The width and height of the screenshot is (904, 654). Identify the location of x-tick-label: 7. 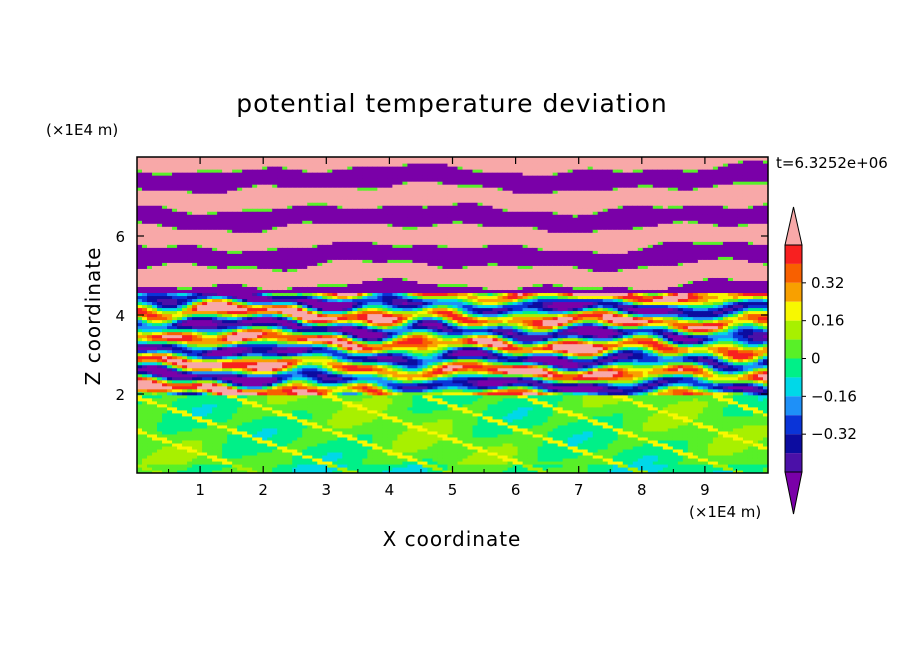
(579, 490).